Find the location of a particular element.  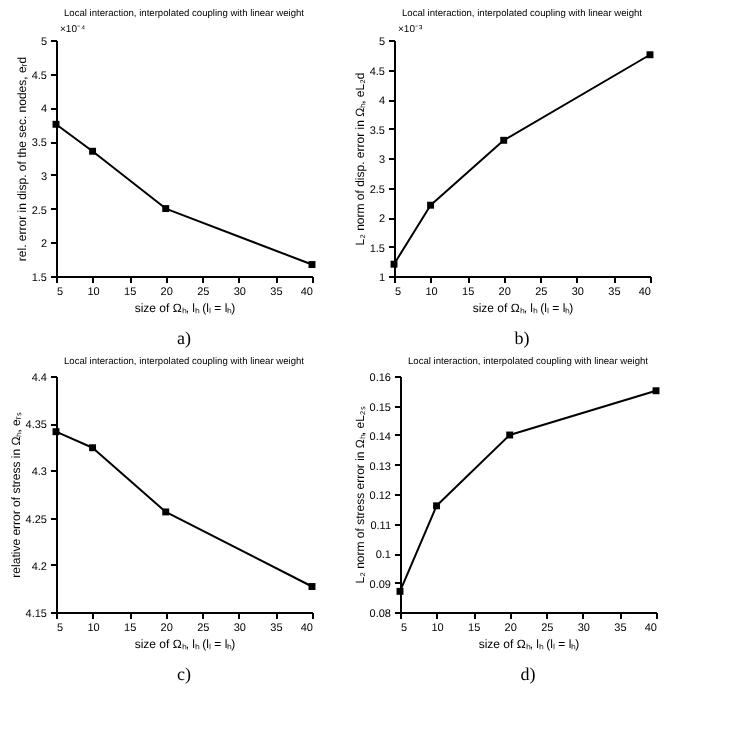

text: b) is located at coordinates (522, 338).